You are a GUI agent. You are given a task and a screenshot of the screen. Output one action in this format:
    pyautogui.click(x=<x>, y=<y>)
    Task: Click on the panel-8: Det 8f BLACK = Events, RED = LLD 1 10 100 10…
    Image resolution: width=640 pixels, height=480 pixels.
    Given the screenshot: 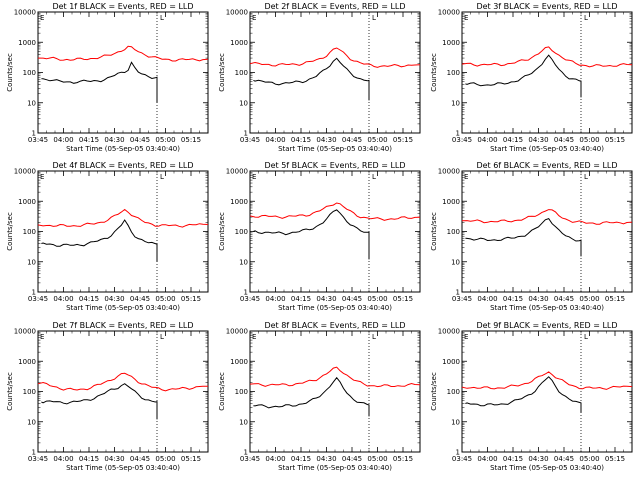 What is the action you would take?
    pyautogui.click(x=319, y=396)
    